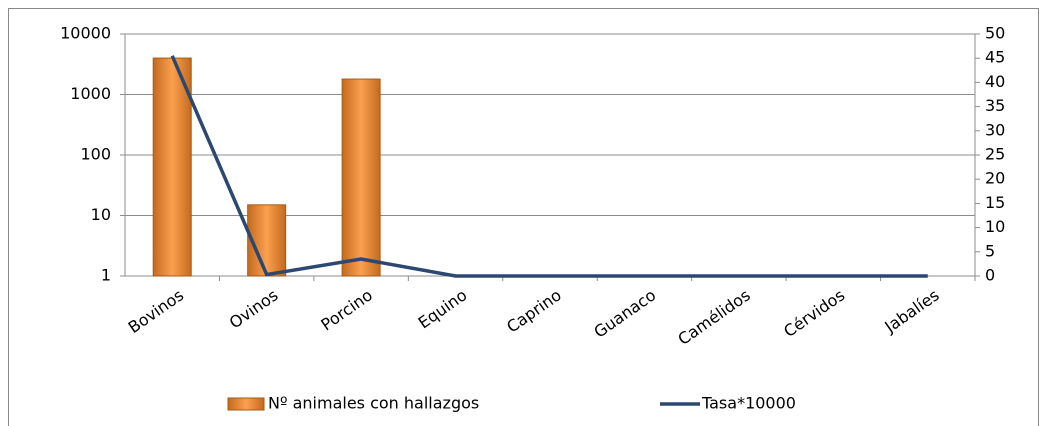 This screenshot has height=426, width=1040. What do you see at coordinates (624, 313) in the screenshot?
I see `x-tick-label: Guanaco` at bounding box center [624, 313].